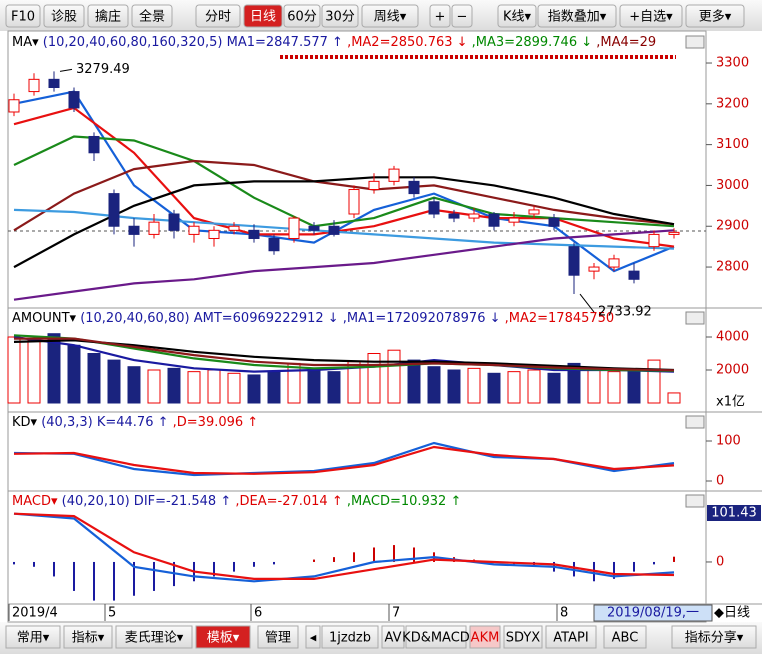 The height and width of the screenshot is (658, 762). Describe the element at coordinates (732, 63) in the screenshot. I see `y-tick-label: 3300` at that location.